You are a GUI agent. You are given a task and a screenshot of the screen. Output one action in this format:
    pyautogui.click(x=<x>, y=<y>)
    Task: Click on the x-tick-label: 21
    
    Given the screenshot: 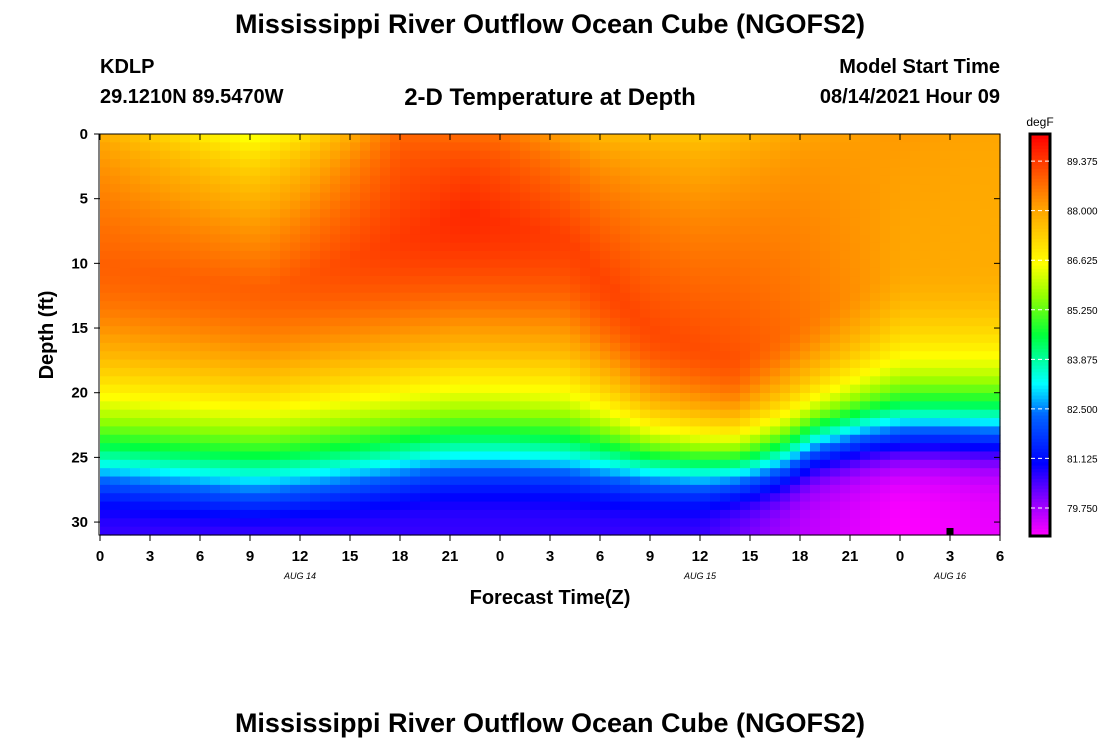 What is the action you would take?
    pyautogui.click(x=450, y=556)
    